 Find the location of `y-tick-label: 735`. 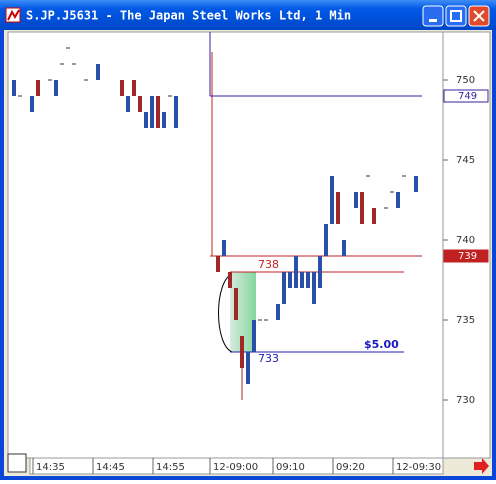

y-tick-label: 735 is located at coordinates (465, 320).